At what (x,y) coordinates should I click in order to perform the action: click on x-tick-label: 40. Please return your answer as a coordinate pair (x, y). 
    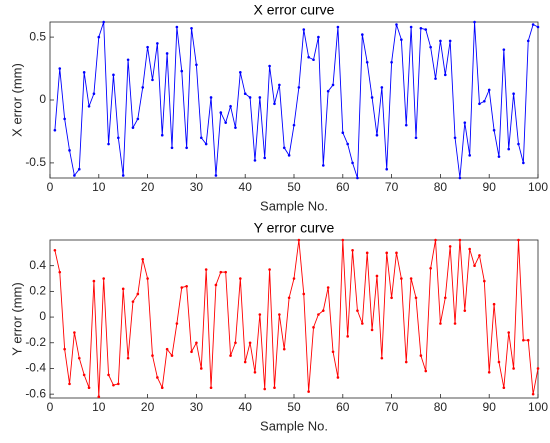
    Looking at the image, I should click on (246, 407).